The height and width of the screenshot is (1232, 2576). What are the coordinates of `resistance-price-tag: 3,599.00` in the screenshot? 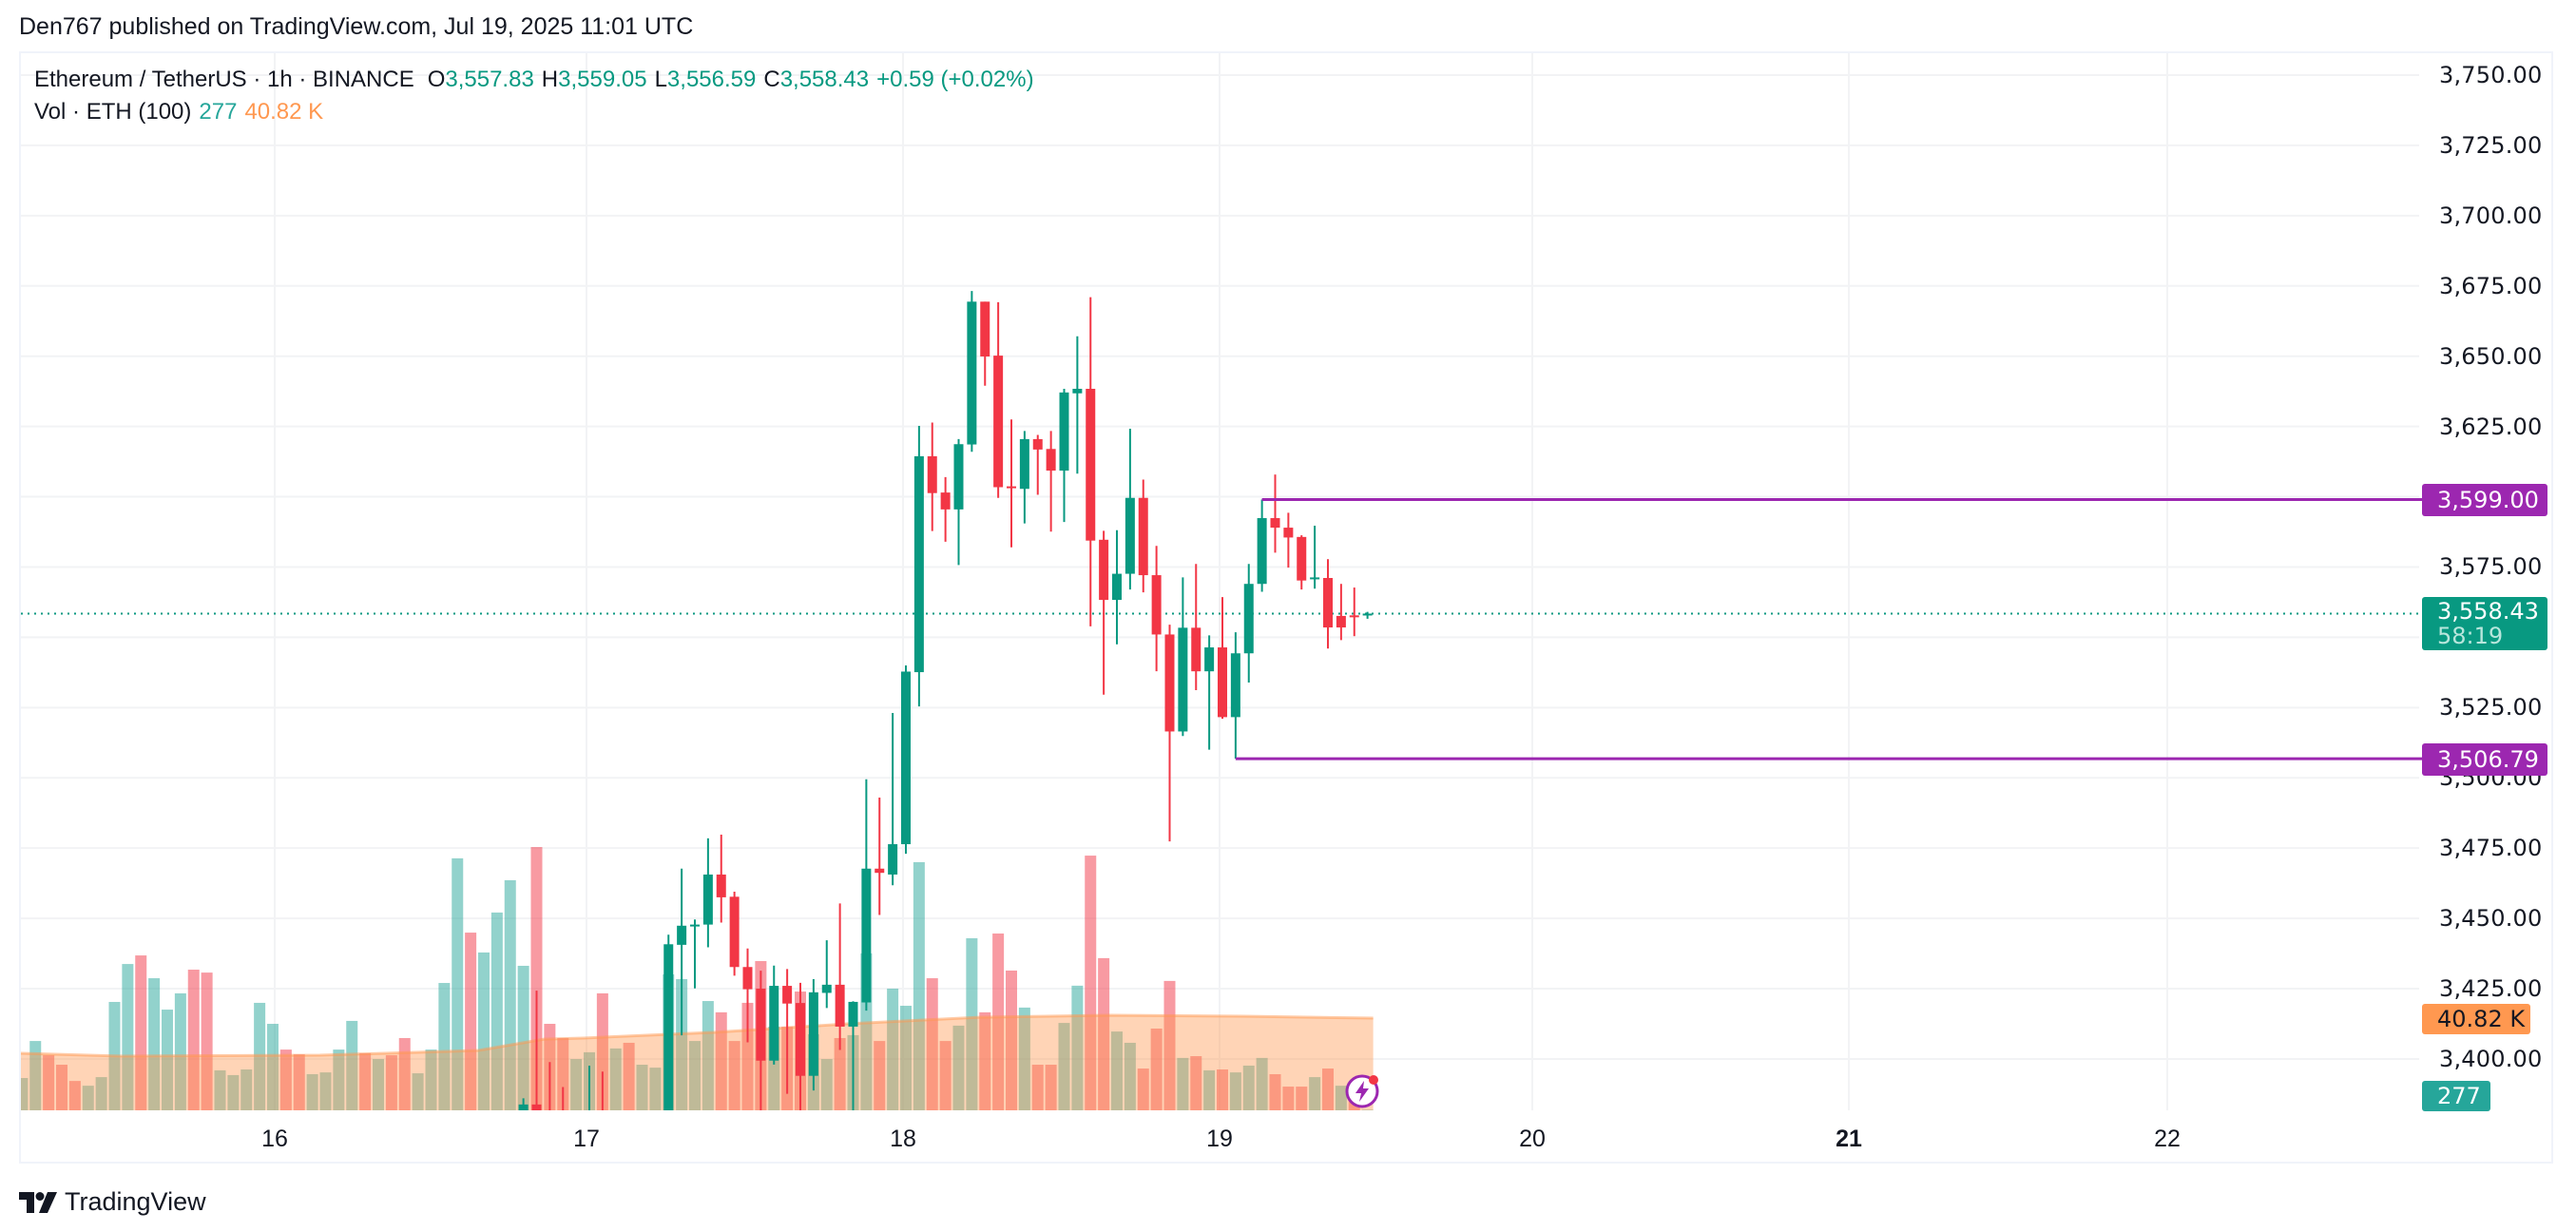 It's located at (2484, 500).